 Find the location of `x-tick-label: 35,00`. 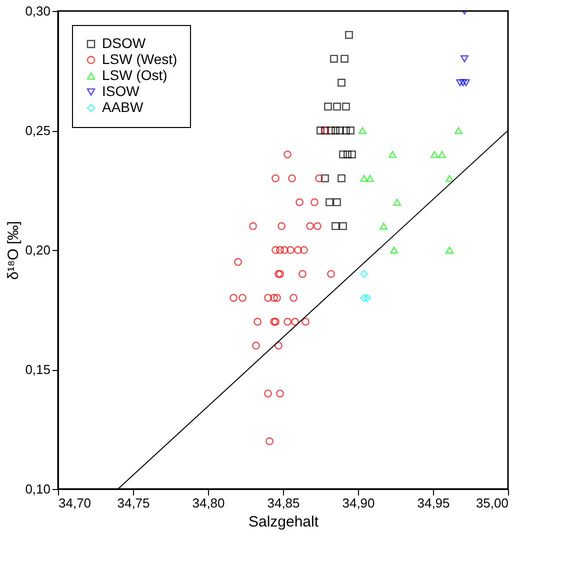

x-tick-label: 35,00 is located at coordinates (492, 503).